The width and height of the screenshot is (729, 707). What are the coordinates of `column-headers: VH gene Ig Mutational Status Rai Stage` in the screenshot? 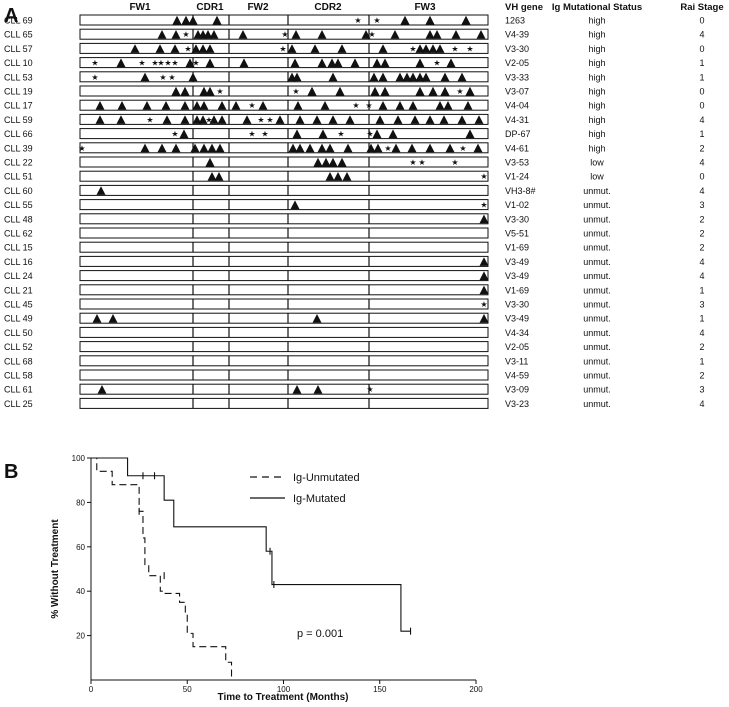 It's located at (614, 7).